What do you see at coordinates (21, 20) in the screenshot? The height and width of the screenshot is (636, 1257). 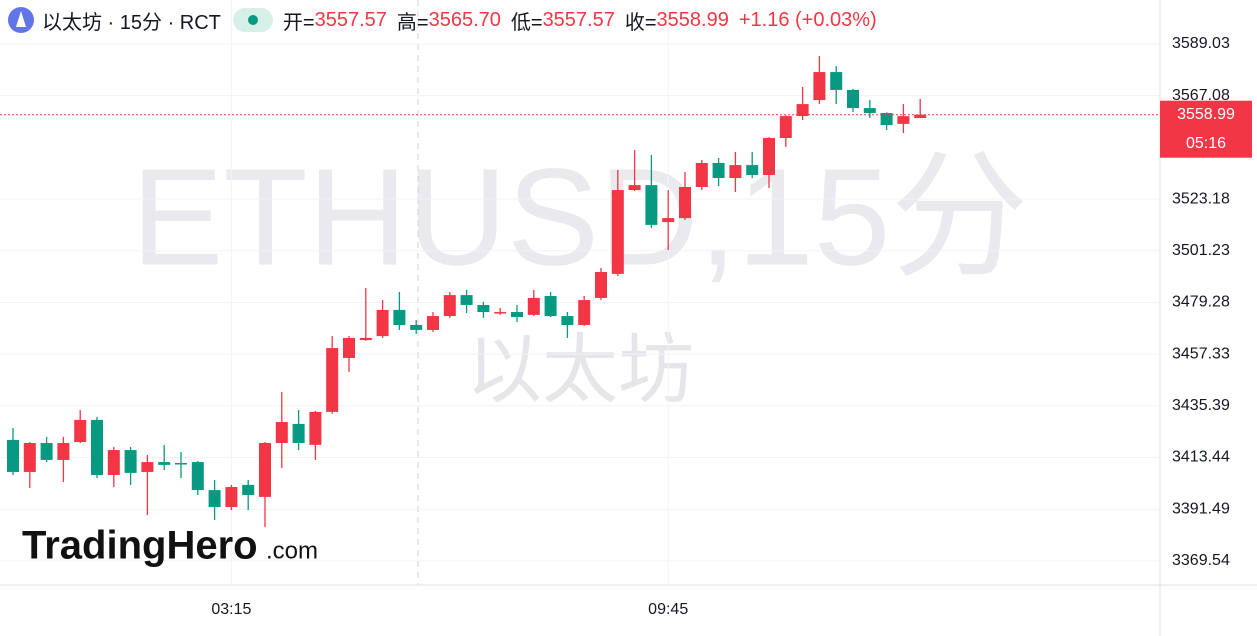 I see `eth-icon` at bounding box center [21, 20].